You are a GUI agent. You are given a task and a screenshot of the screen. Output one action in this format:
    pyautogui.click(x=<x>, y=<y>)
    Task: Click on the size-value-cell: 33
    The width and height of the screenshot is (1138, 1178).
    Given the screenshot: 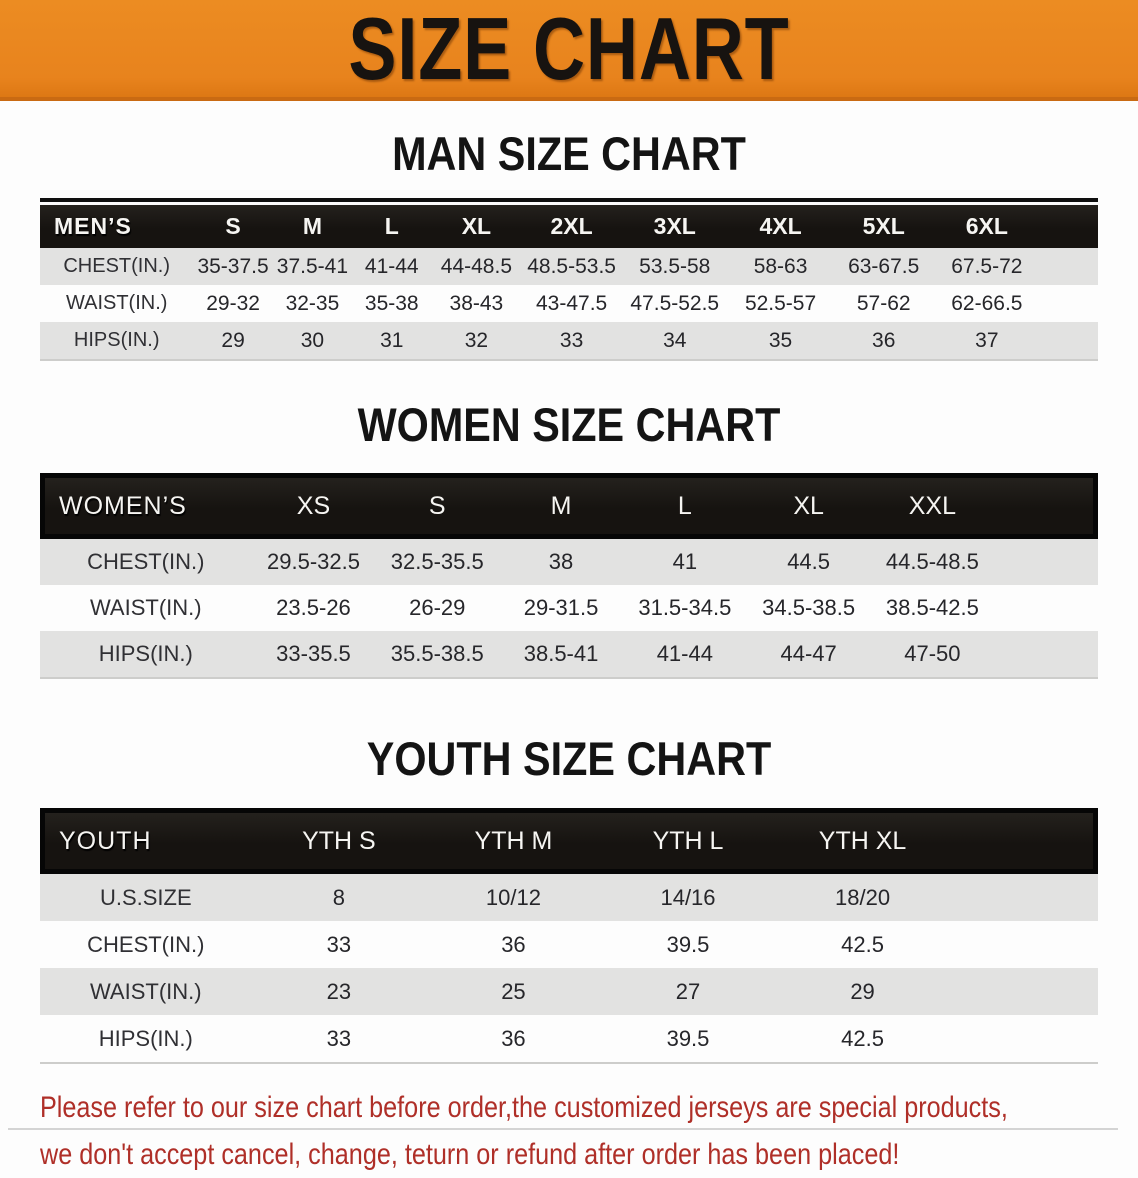 What is the action you would take?
    pyautogui.click(x=339, y=1039)
    